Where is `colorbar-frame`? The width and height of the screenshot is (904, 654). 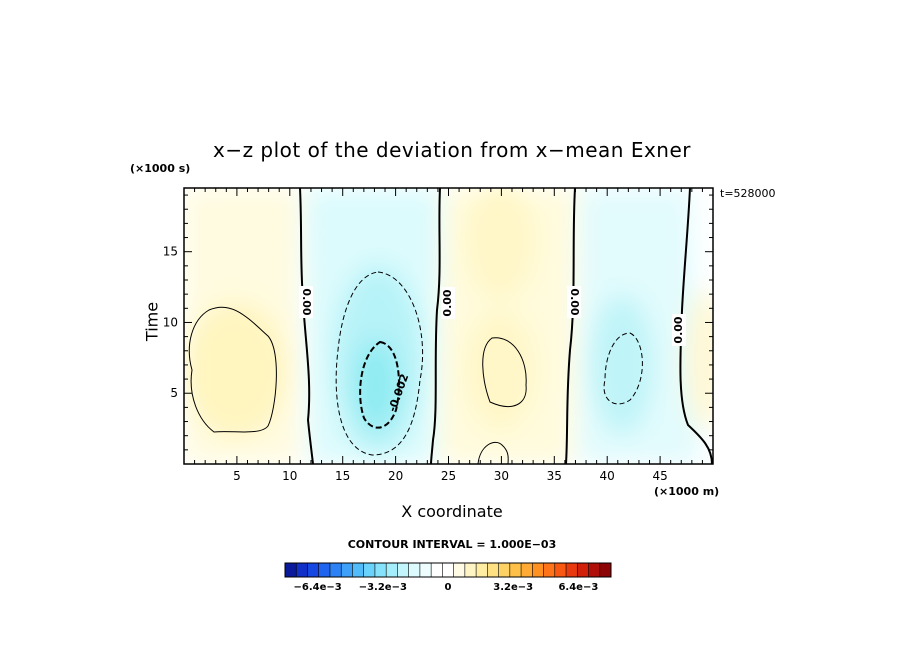
colorbar-frame is located at coordinates (448, 570).